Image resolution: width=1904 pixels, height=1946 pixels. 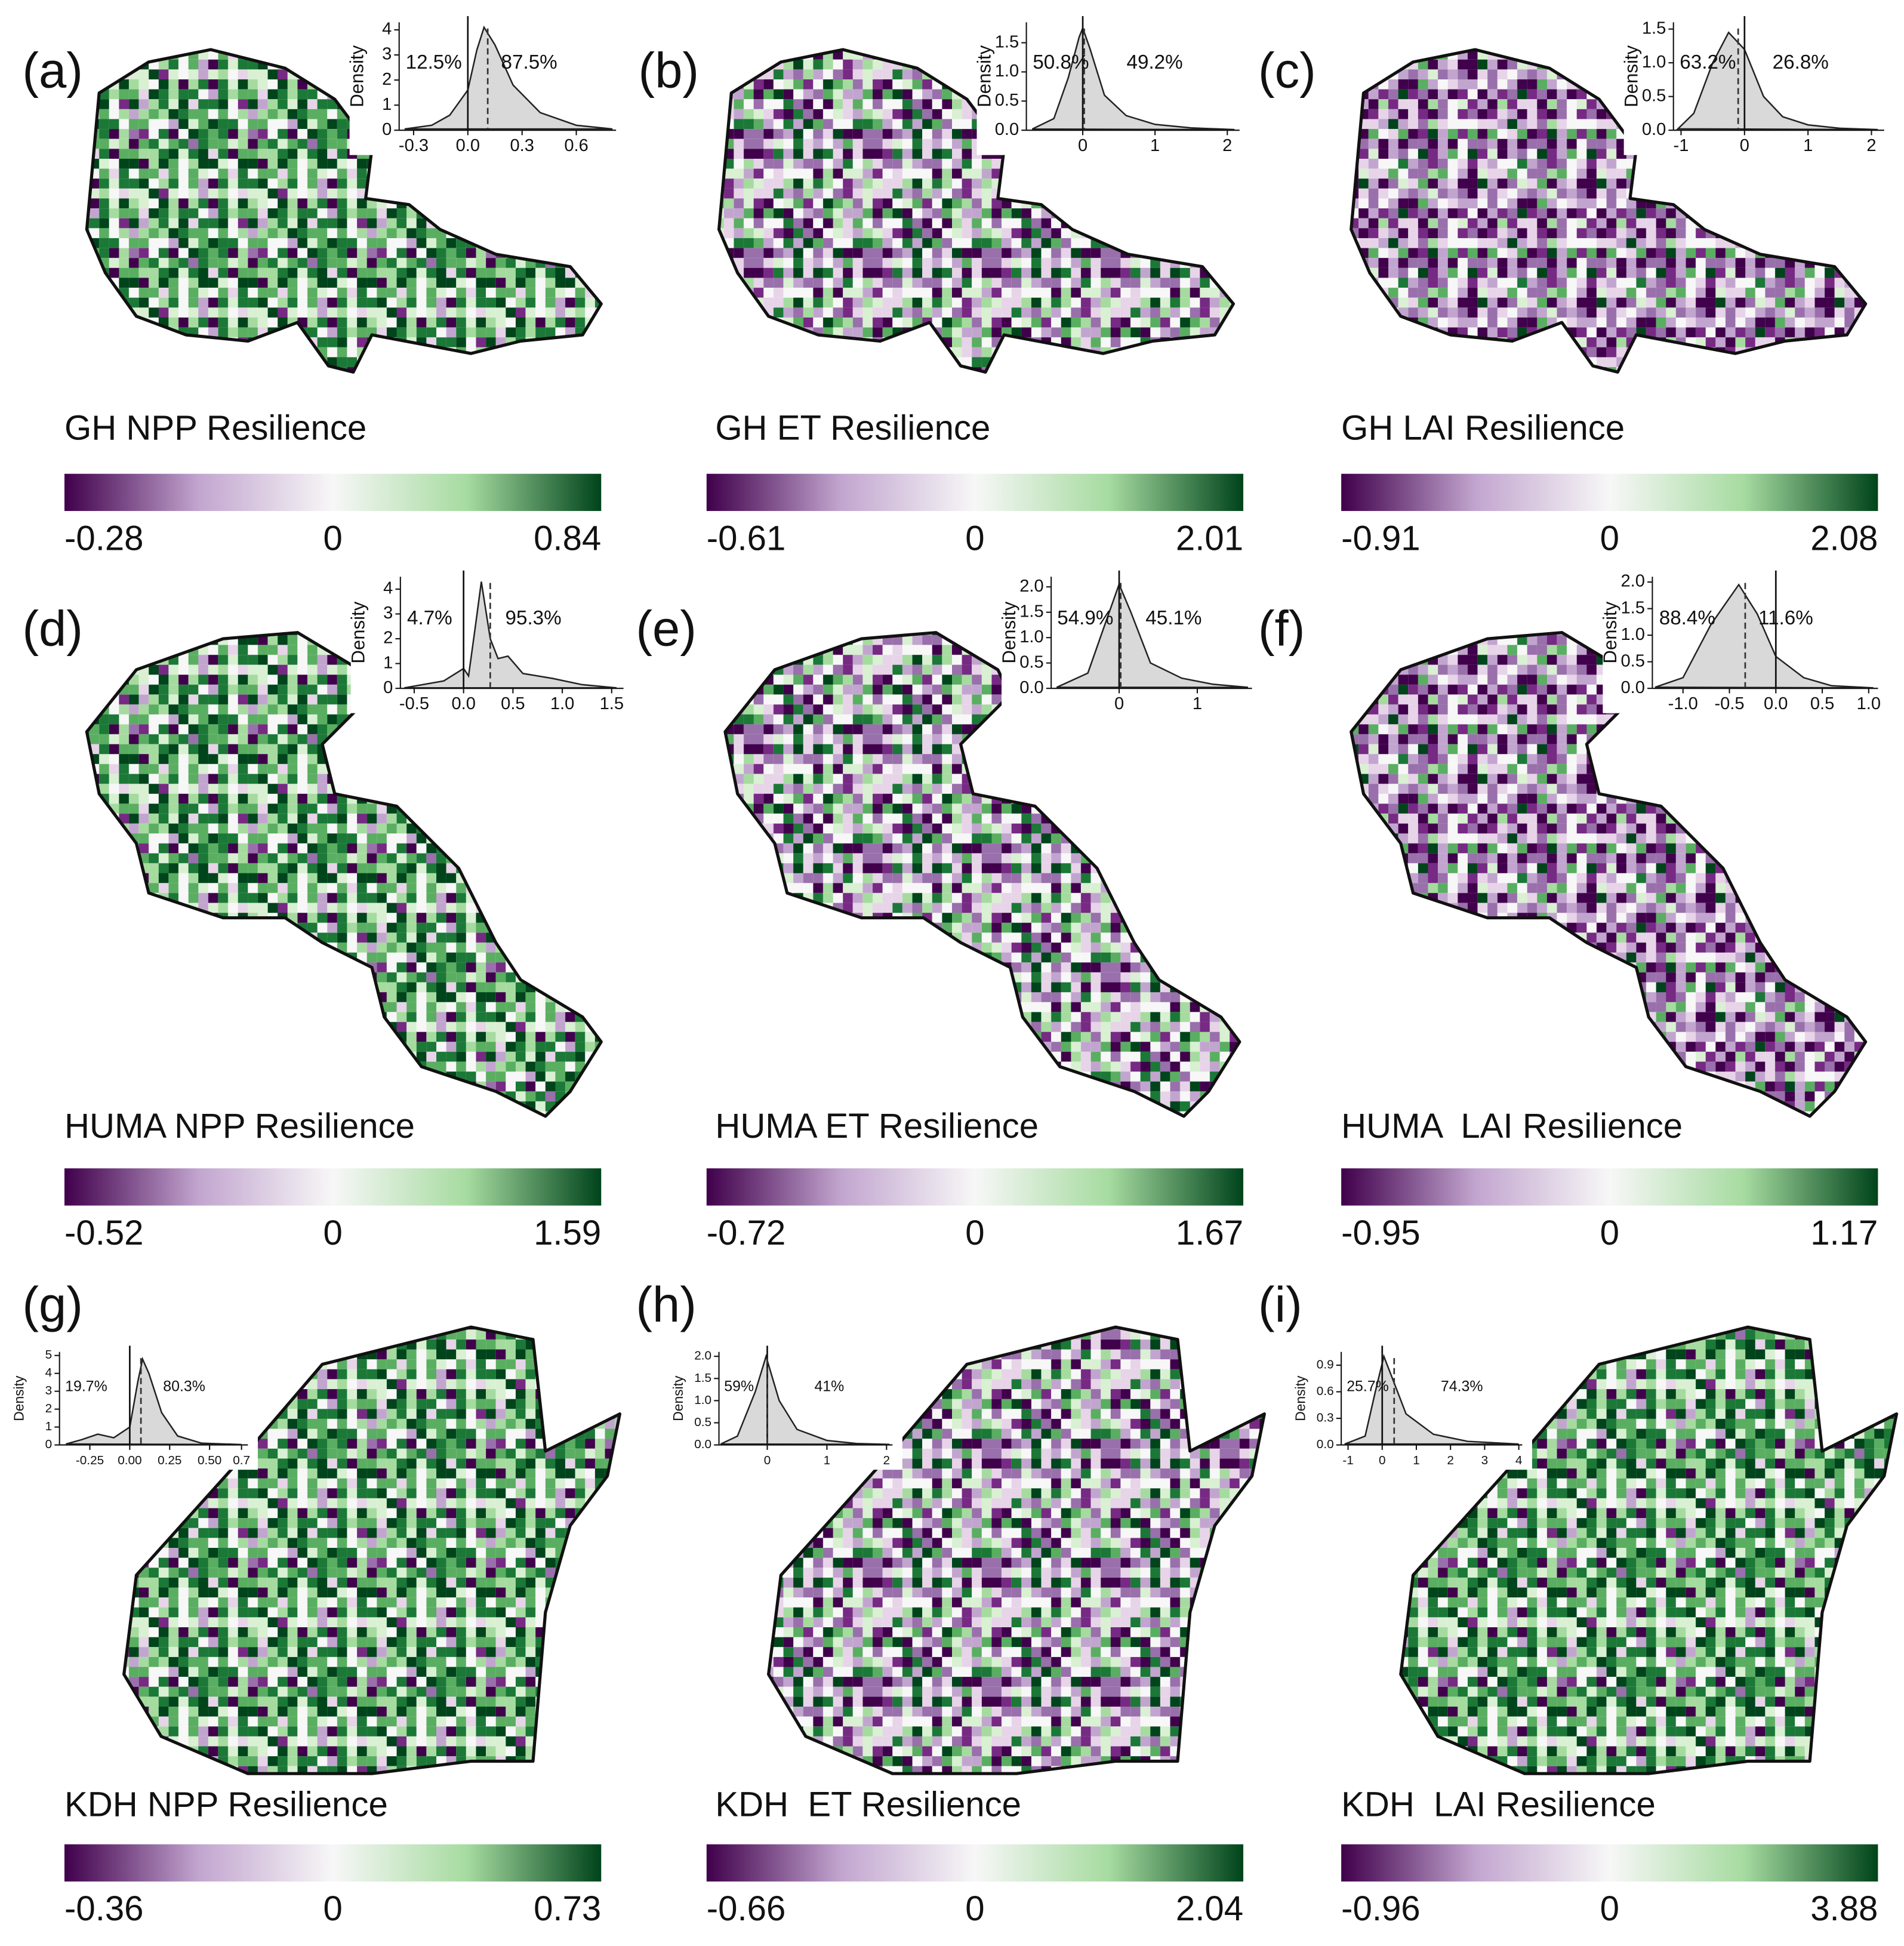 I want to click on share-label: 45.1%, so click(x=1173, y=618).